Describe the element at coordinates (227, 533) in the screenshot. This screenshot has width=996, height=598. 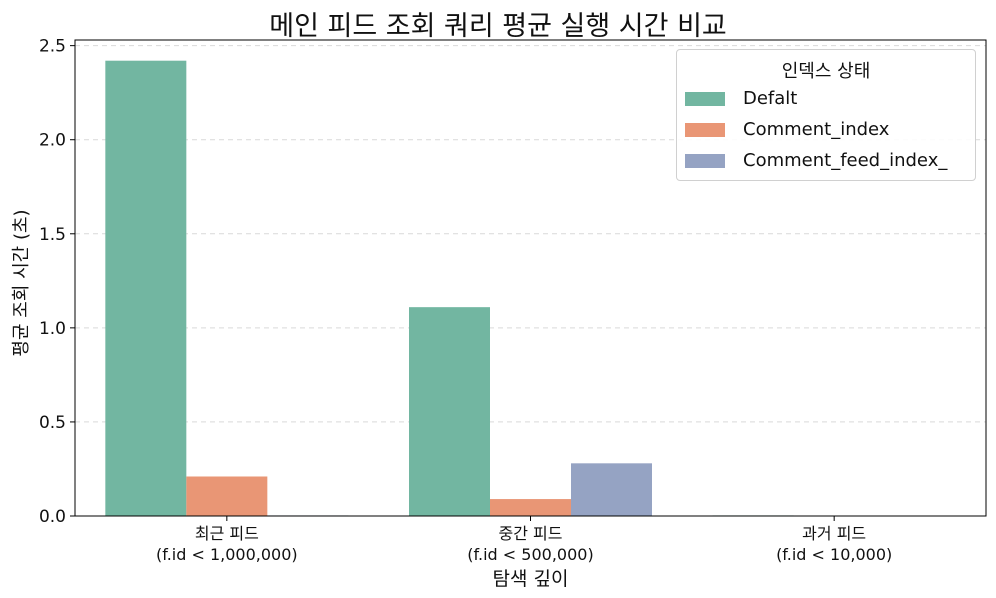
I see `x-tick-label: 최근 피드` at that location.